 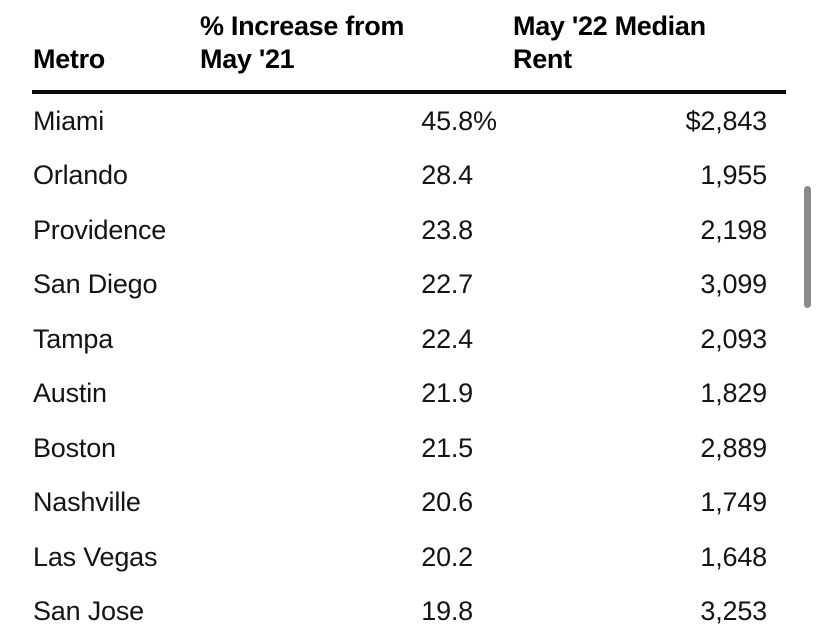 I want to click on increase-value: 20.6, so click(x=447, y=502).